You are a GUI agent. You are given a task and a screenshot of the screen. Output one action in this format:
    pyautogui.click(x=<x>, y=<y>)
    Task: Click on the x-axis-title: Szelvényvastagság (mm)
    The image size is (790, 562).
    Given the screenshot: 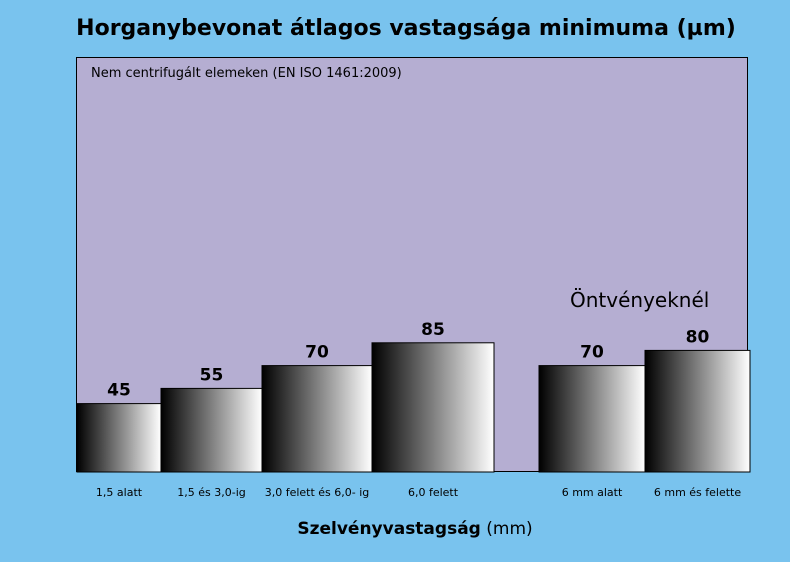 What is the action you would take?
    pyautogui.click(x=395, y=529)
    